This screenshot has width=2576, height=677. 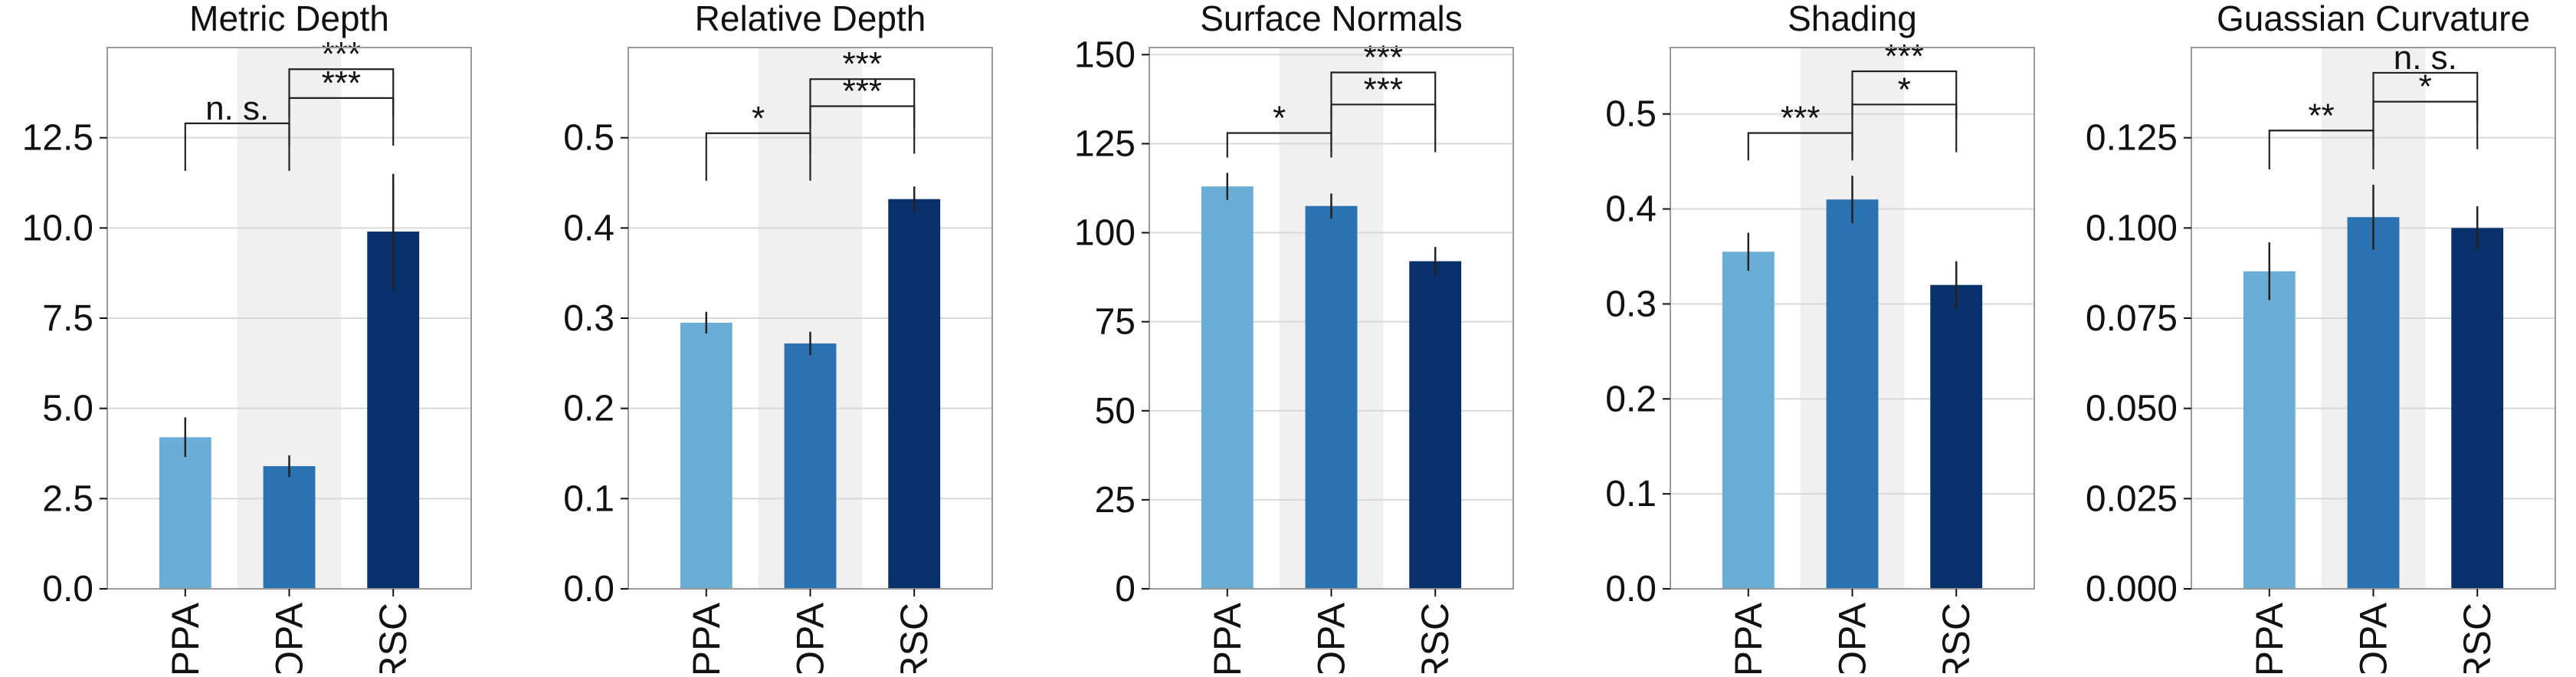 What do you see at coordinates (1115, 411) in the screenshot?
I see `y-tick-label: 50` at bounding box center [1115, 411].